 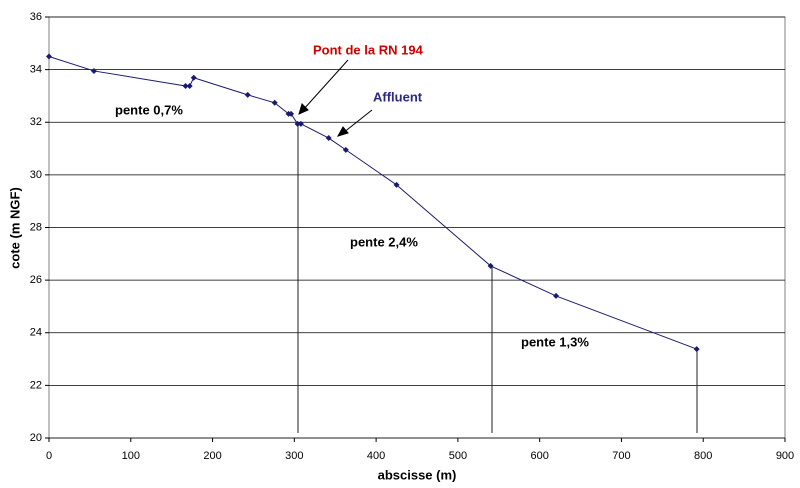 I want to click on y-tick-label: 20, so click(x=36, y=438).